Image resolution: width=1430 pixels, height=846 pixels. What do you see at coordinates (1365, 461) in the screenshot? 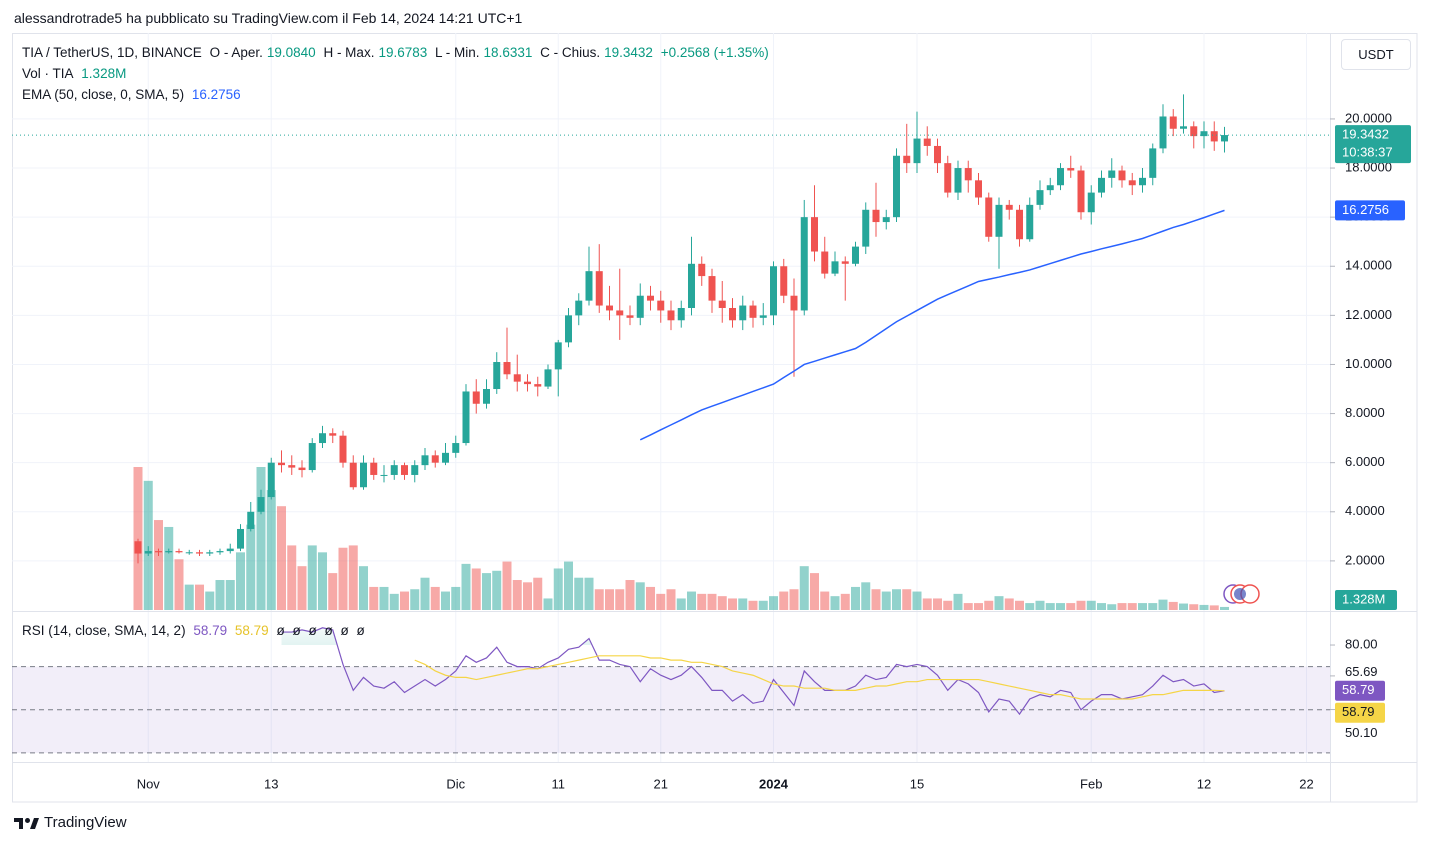
I see `y-tick-label: 6.0000` at bounding box center [1365, 461].